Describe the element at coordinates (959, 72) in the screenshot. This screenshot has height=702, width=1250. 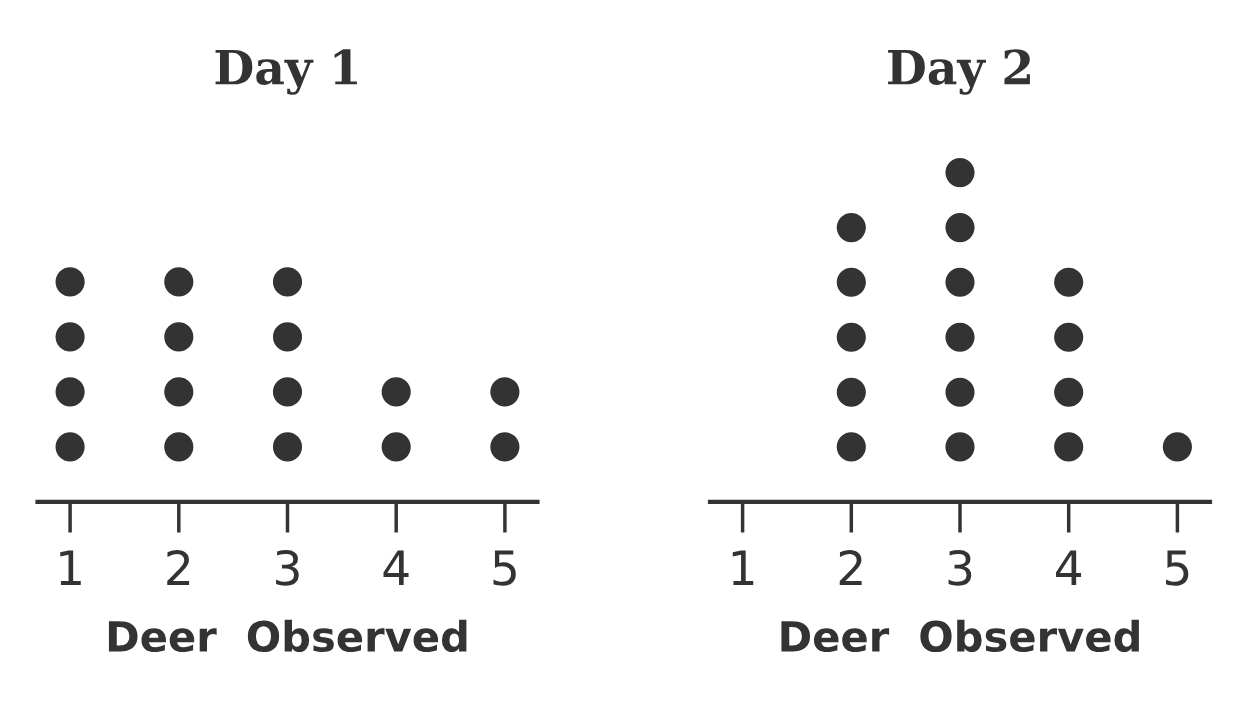
I see `chart-title: Day 2` at that location.